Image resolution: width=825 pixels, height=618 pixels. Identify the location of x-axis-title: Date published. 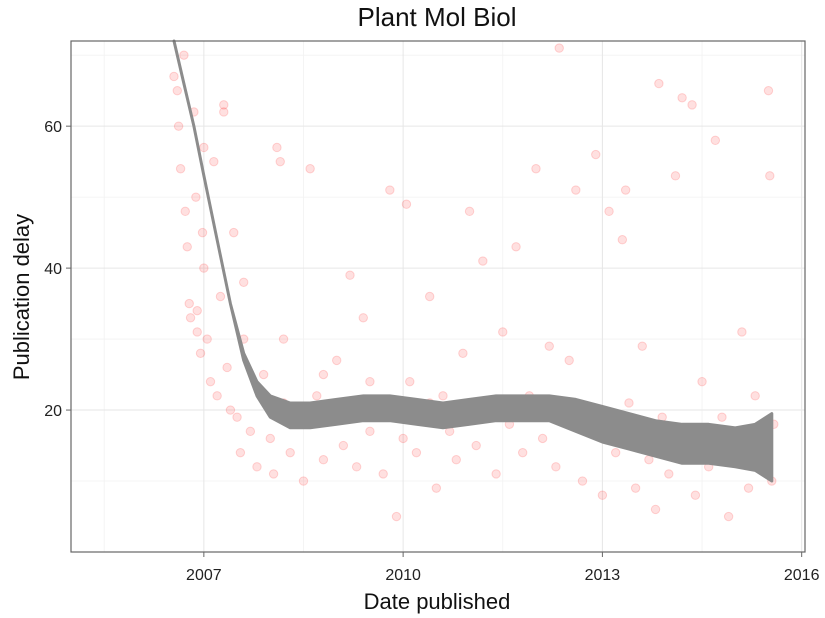
(437, 601).